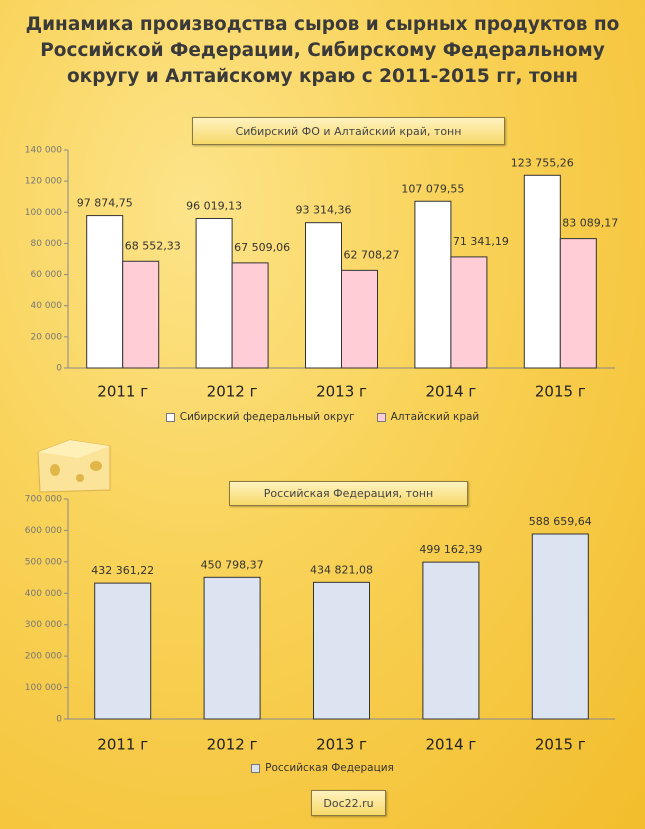  What do you see at coordinates (432, 188) in the screenshot?
I see `value-label: 107 079,55` at bounding box center [432, 188].